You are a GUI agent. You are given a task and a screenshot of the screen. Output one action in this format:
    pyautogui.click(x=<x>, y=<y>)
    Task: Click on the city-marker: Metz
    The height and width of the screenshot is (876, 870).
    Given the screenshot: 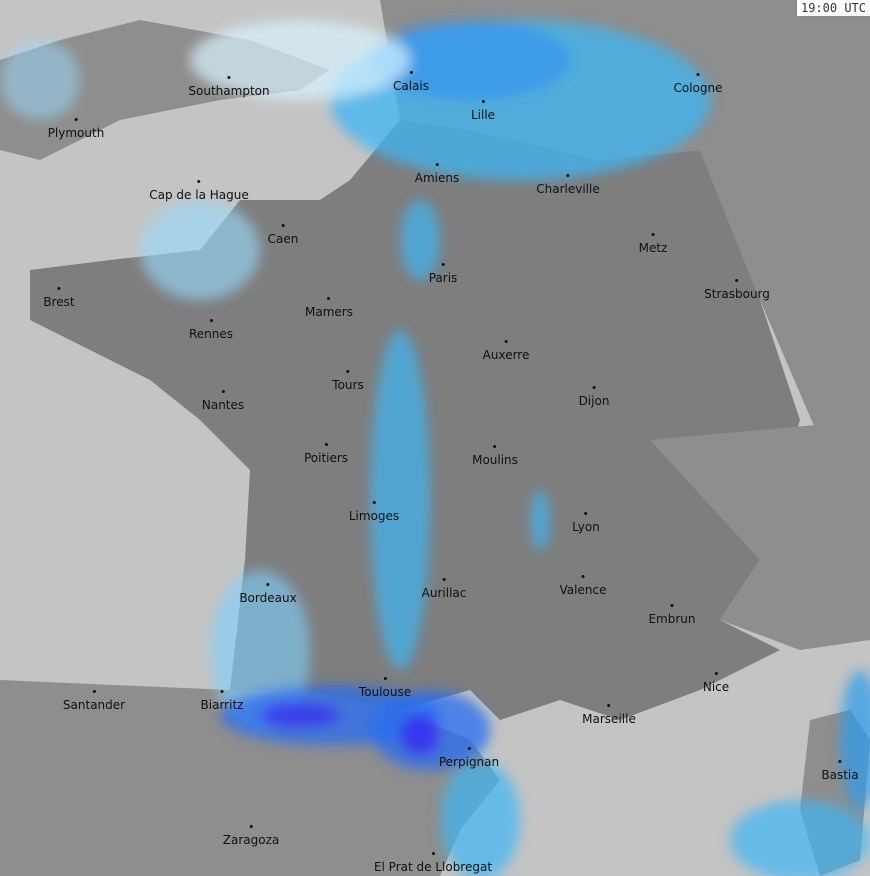 What is the action you would take?
    pyautogui.click(x=653, y=244)
    